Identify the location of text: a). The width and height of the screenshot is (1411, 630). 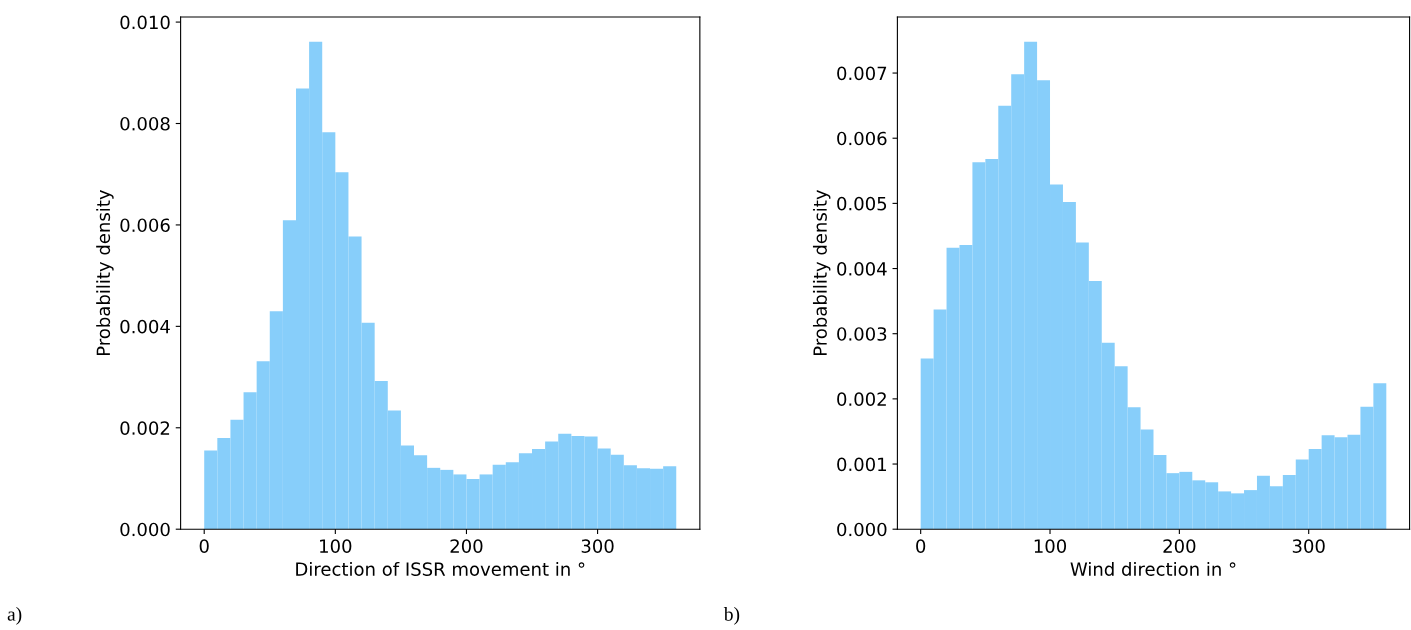
(14, 616).